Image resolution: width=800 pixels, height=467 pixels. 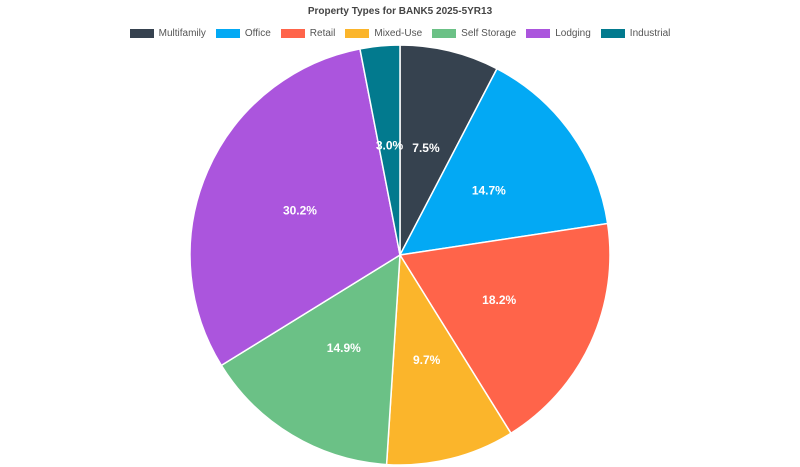 What do you see at coordinates (300, 210) in the screenshot?
I see `slice-data-label: 30.2%` at bounding box center [300, 210].